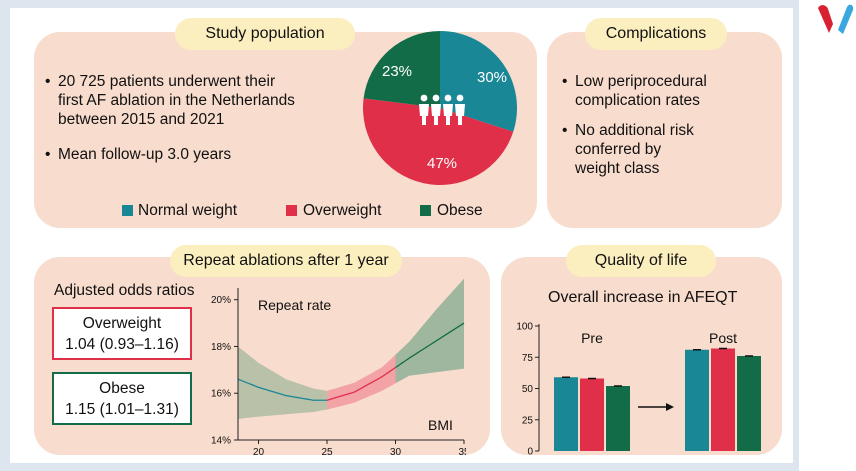  I want to click on patients-line-2: first AF ablation in the Netherlands, so click(176, 100).